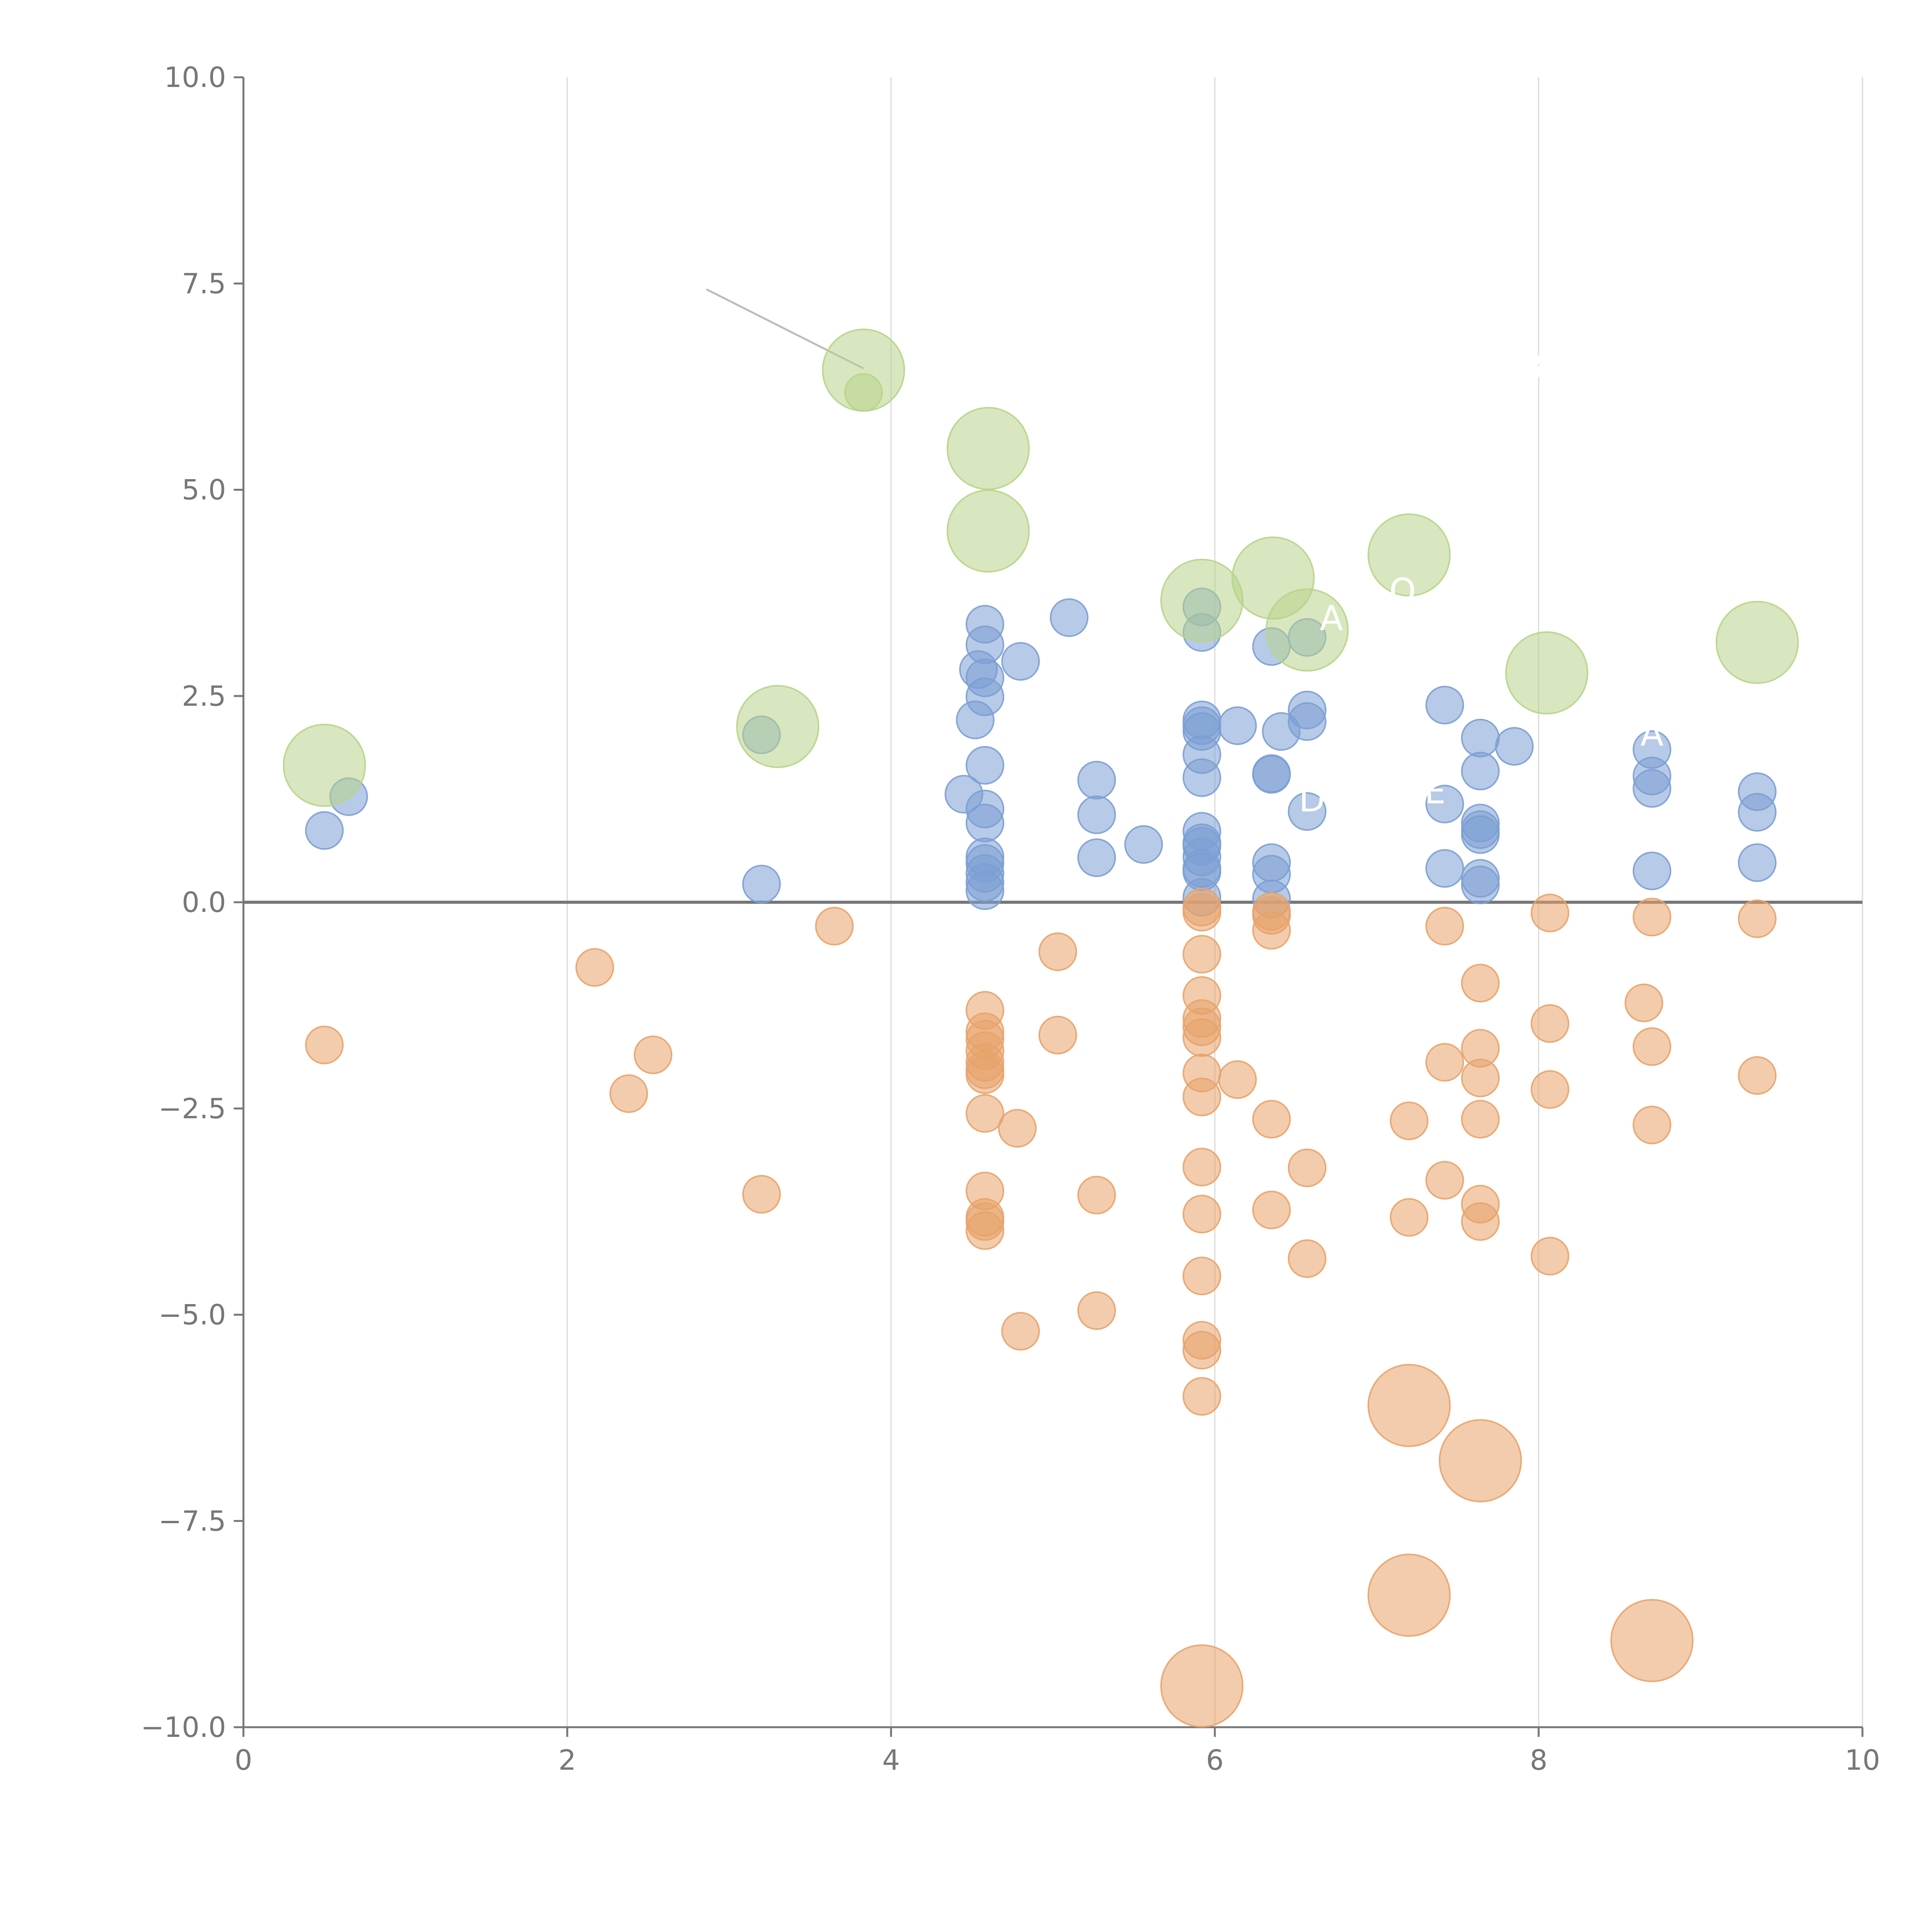 This screenshot has height=1932, width=1932. I want to click on x-tick-label: 10, so click(1863, 1760).